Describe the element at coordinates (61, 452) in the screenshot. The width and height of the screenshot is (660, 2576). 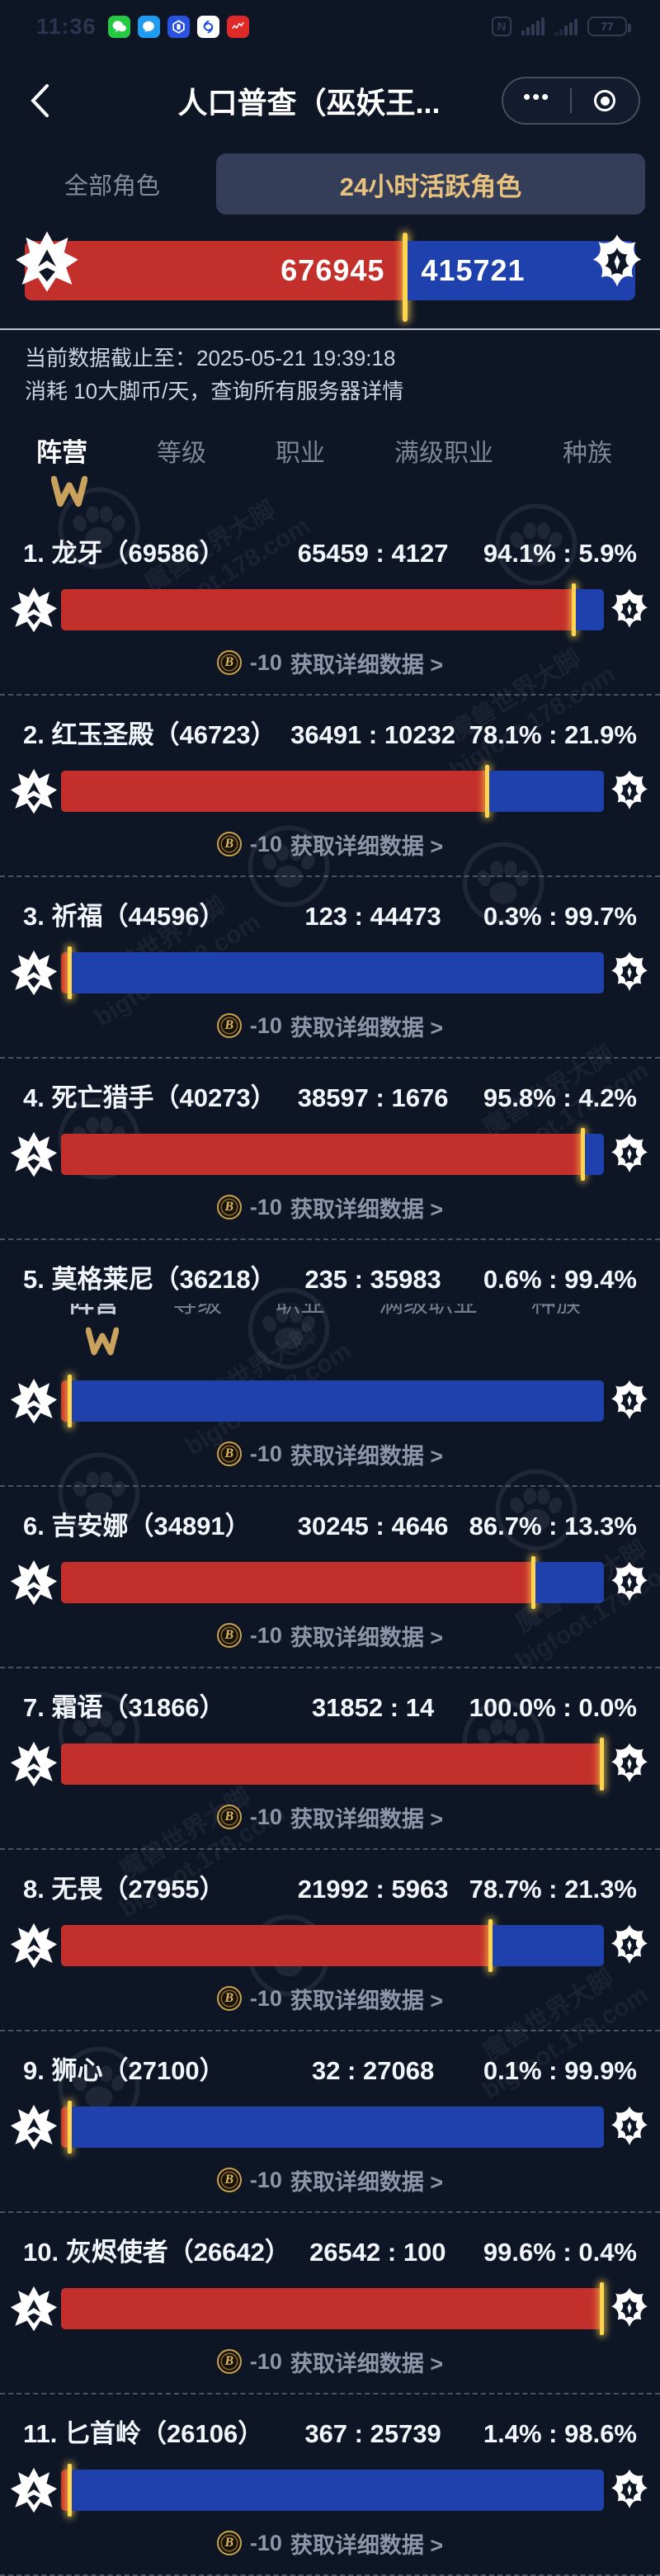
I see `tab-faction: 阵营` at that location.